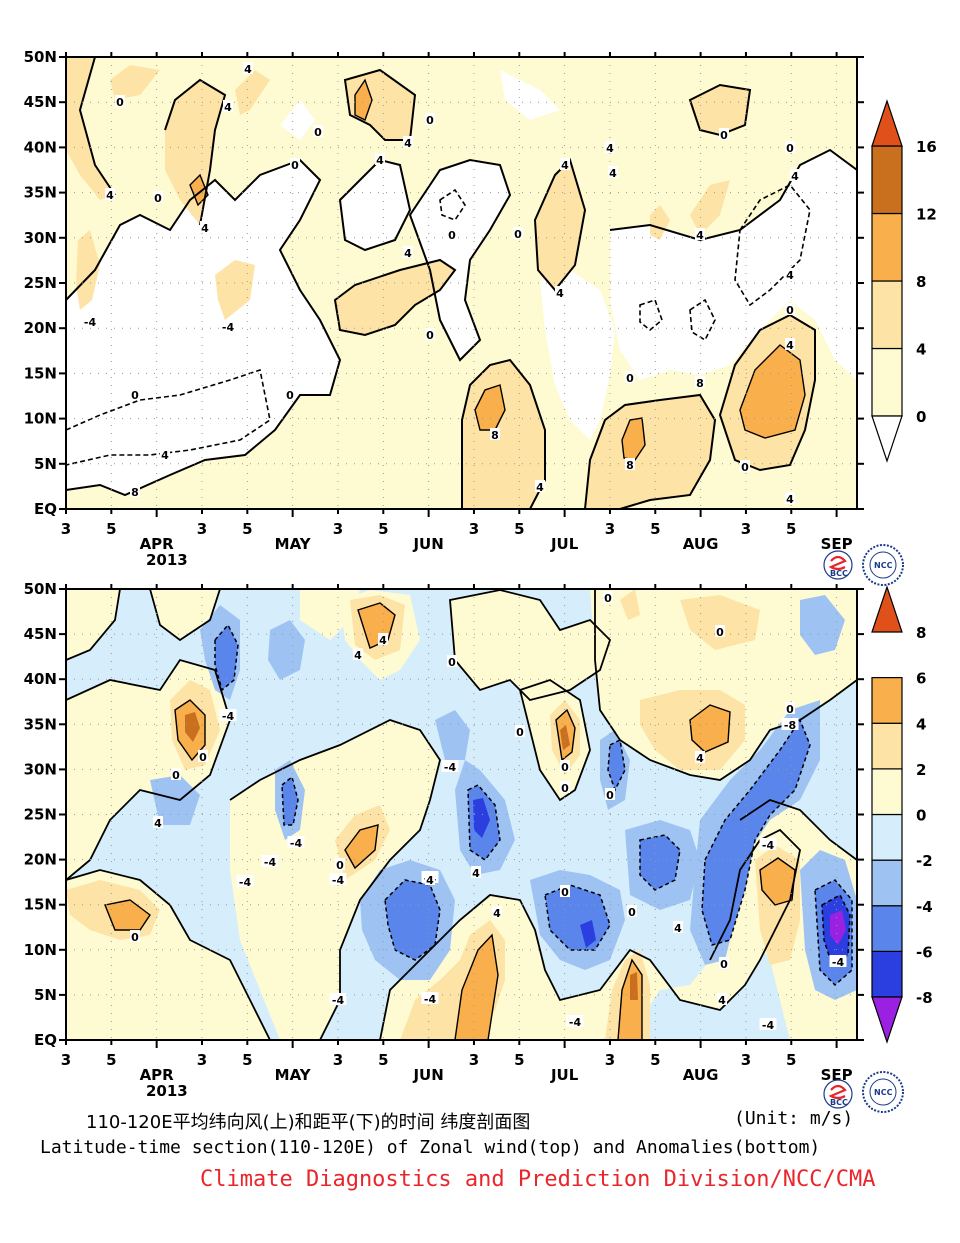 This screenshot has width=960, height=1243. Describe the element at coordinates (883, 1092) in the screenshot. I see `ncc-logo-mark` at that location.